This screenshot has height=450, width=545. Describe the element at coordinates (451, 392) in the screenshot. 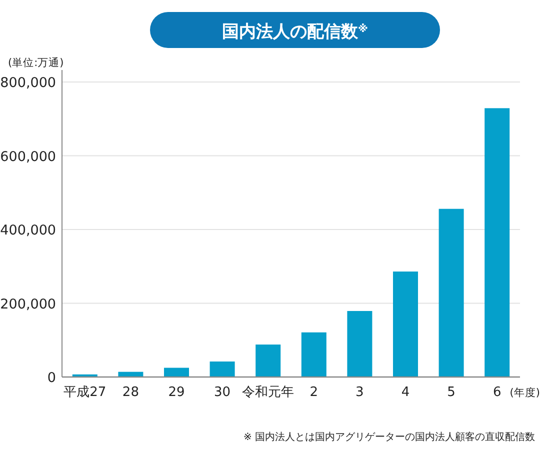

I see `x-tick-label: 5` at that location.